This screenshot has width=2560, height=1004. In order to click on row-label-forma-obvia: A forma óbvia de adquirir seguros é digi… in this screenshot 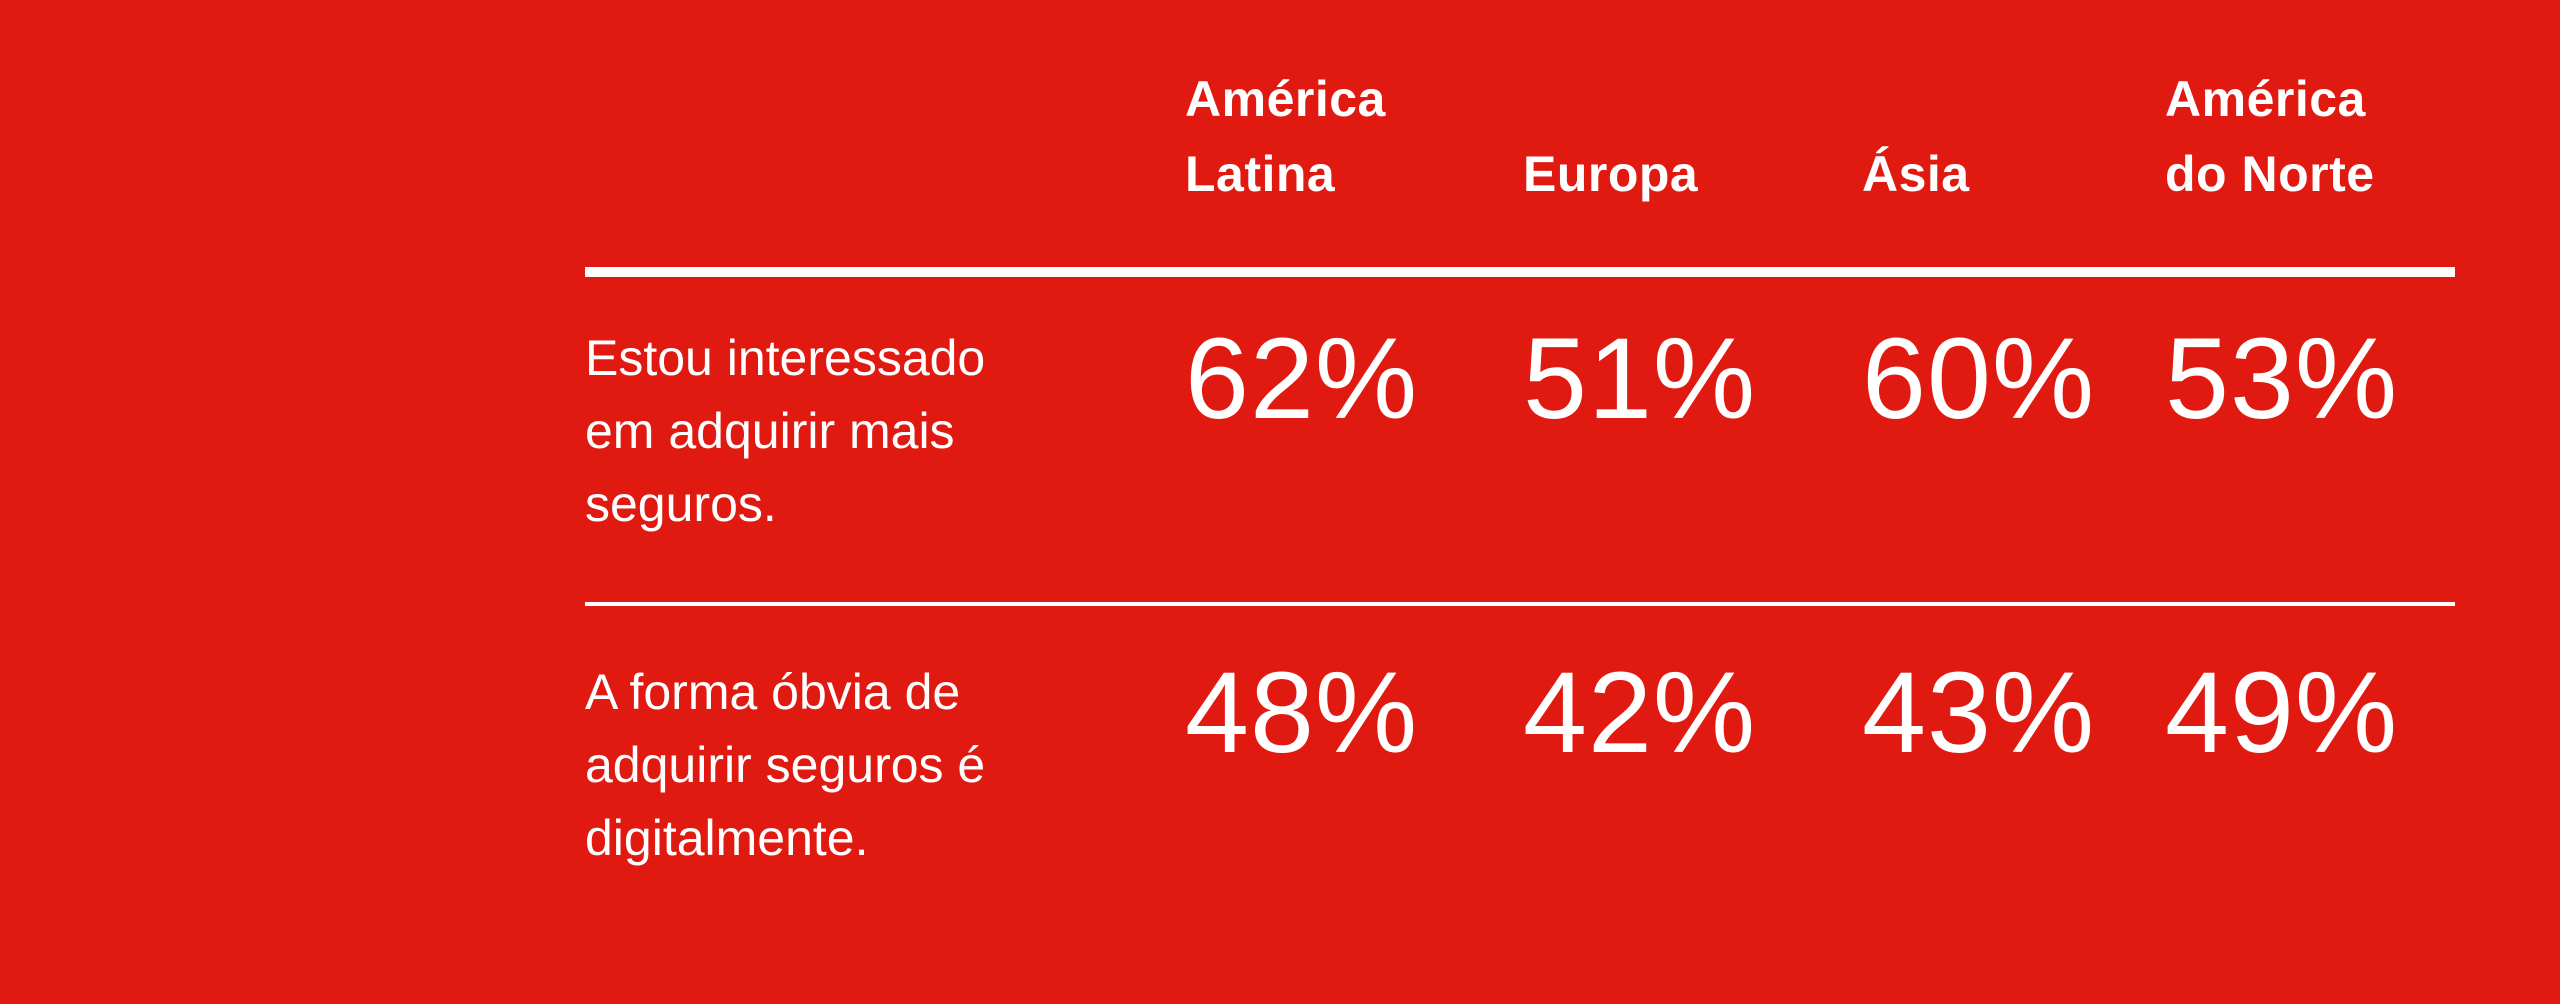, I will do `click(785, 765)`.